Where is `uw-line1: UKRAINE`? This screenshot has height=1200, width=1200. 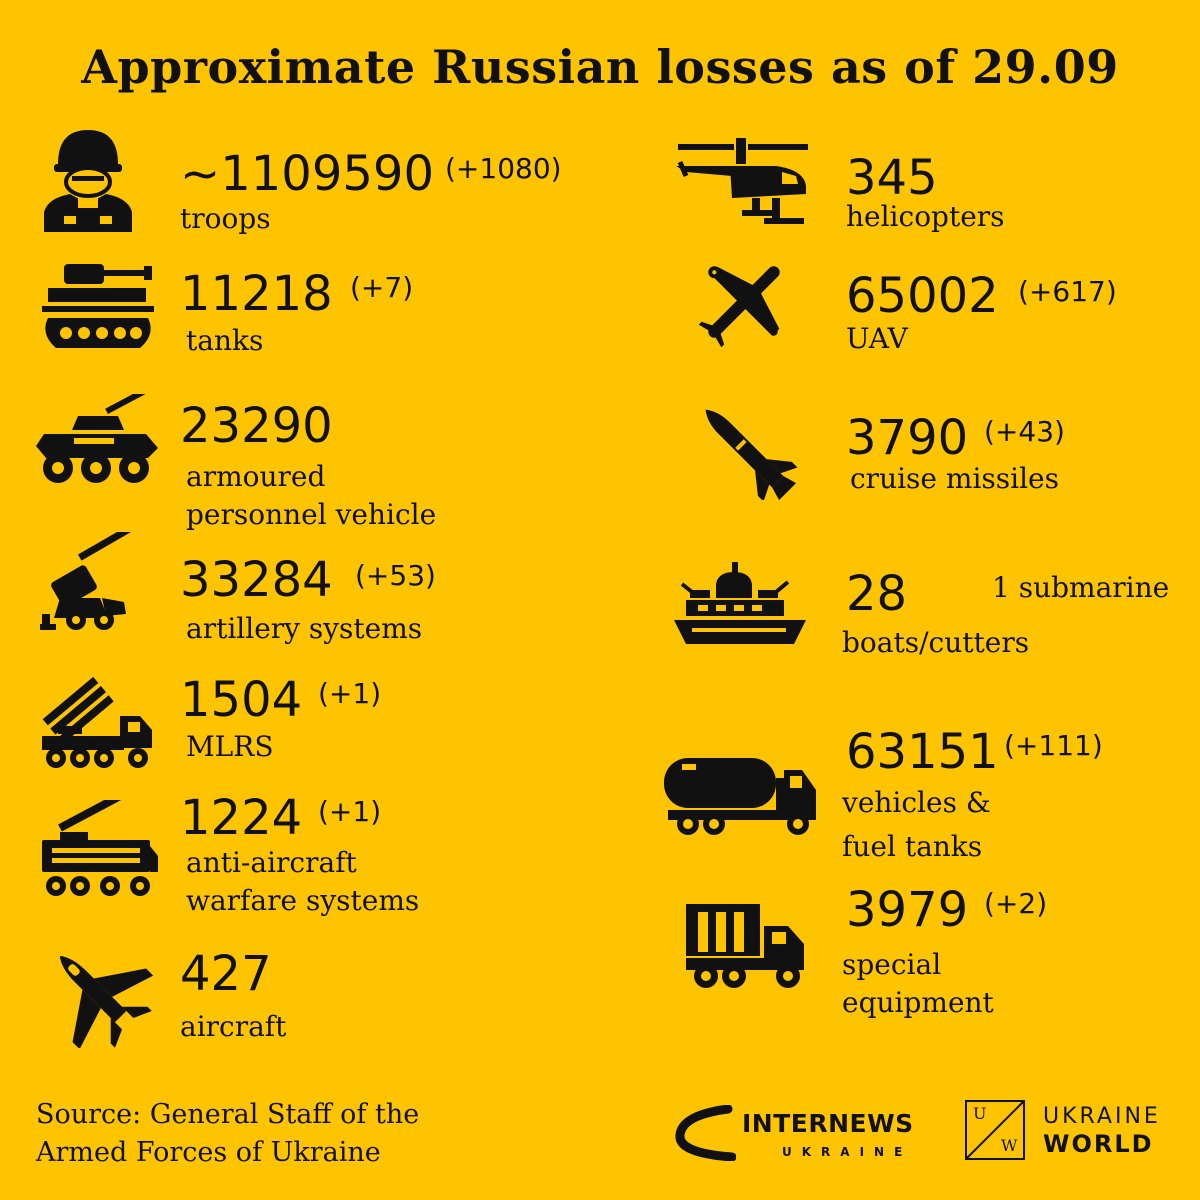
uw-line1: UKRAINE is located at coordinates (1102, 1116).